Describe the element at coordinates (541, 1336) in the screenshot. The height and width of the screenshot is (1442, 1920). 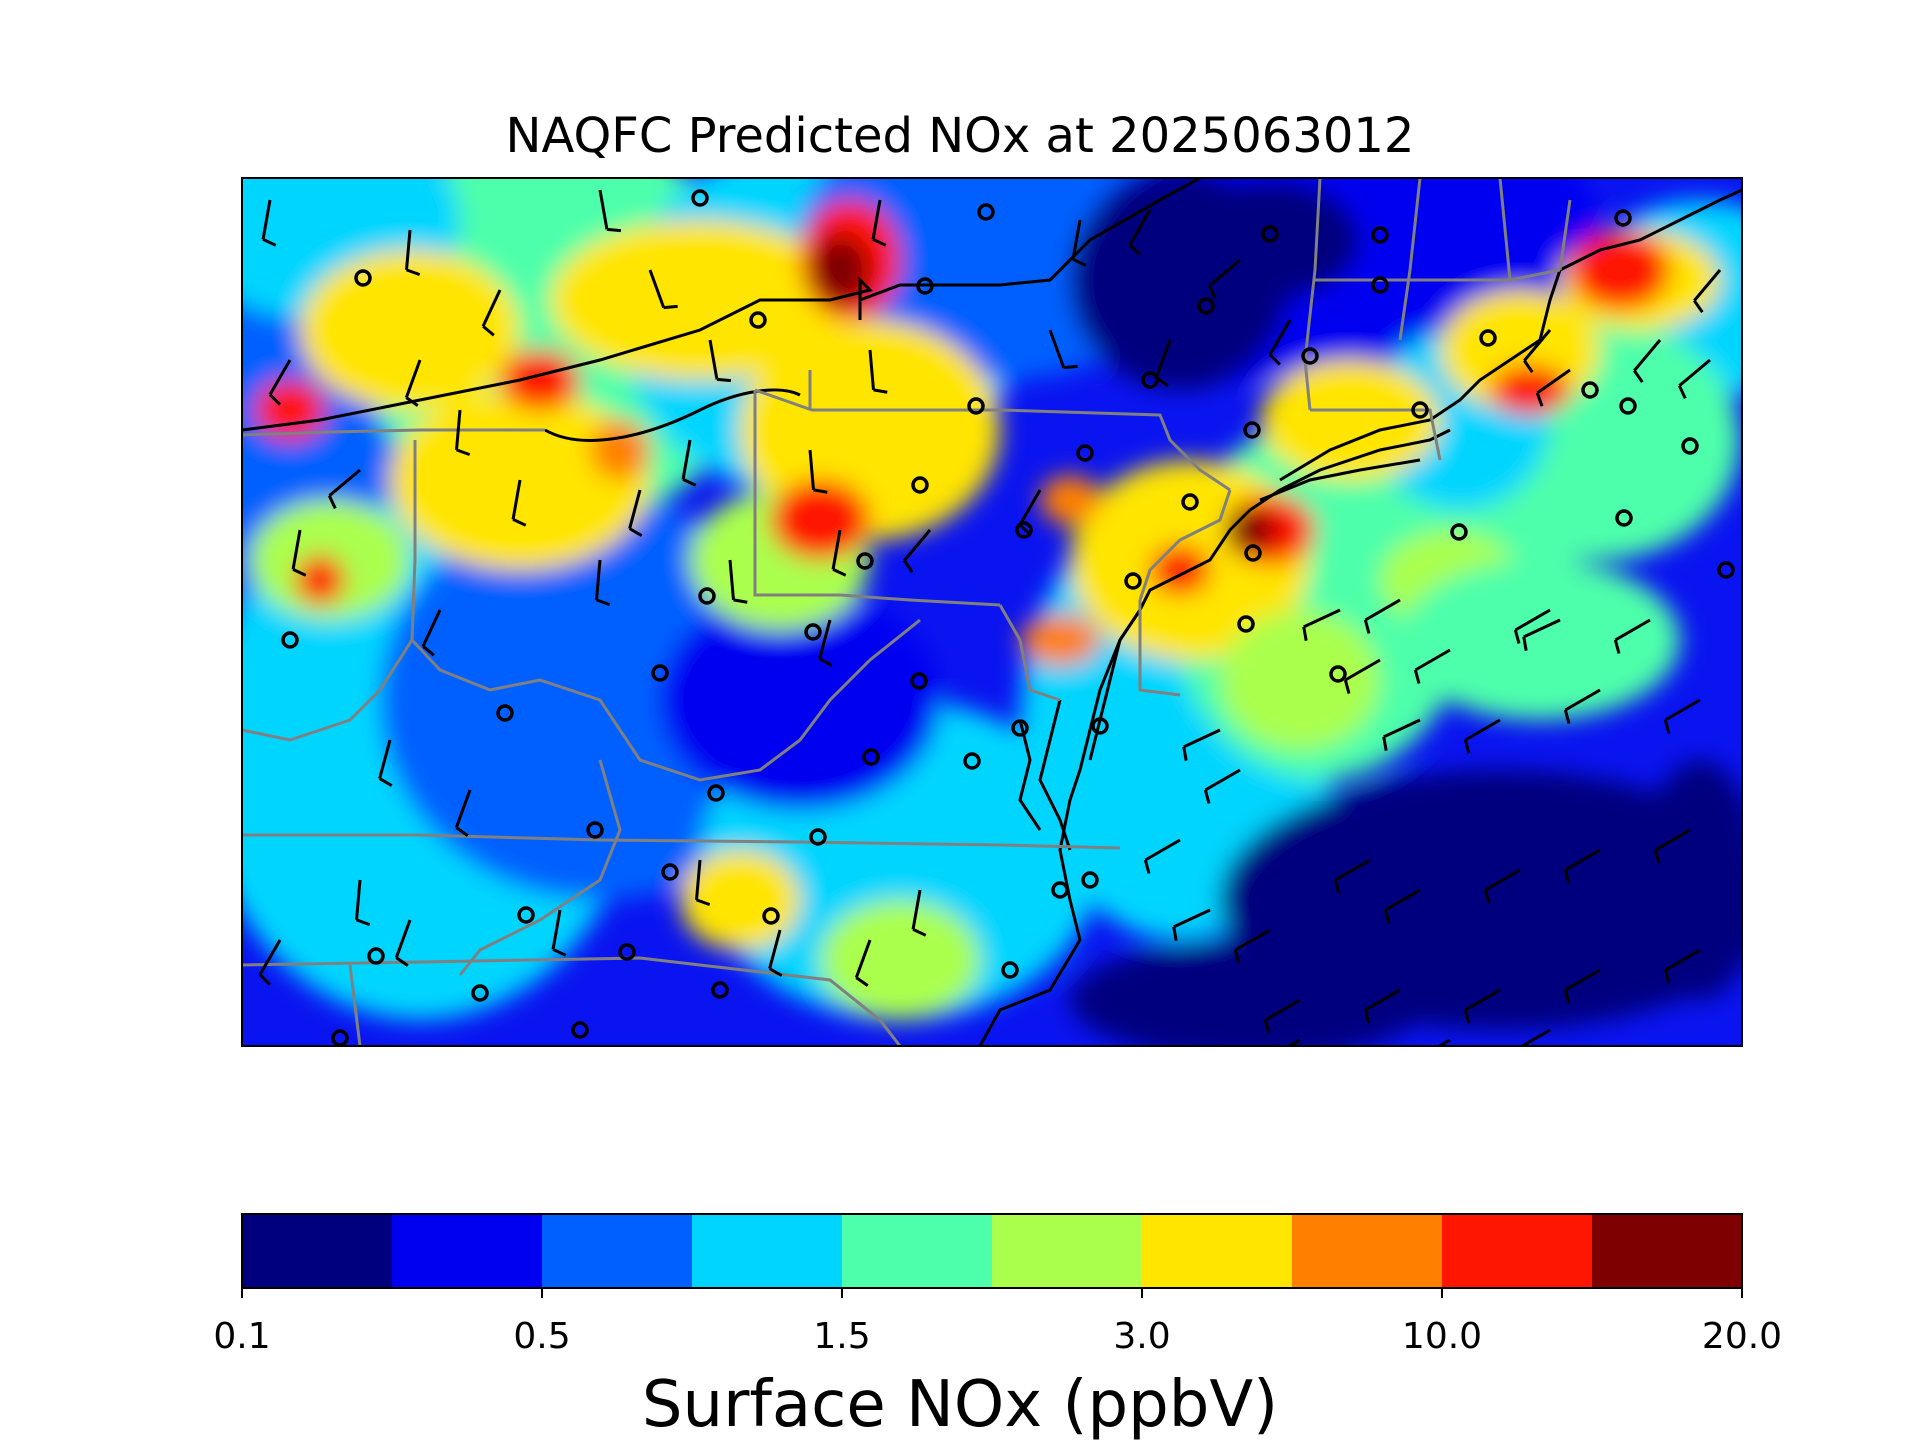
I see `colorbar-tick-label: 0.5` at that location.